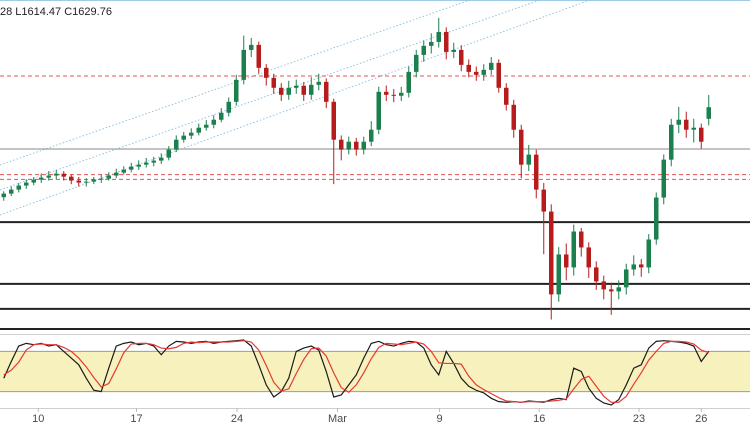 The image size is (750, 430). I want to click on x-tick-label: 24, so click(237, 419).